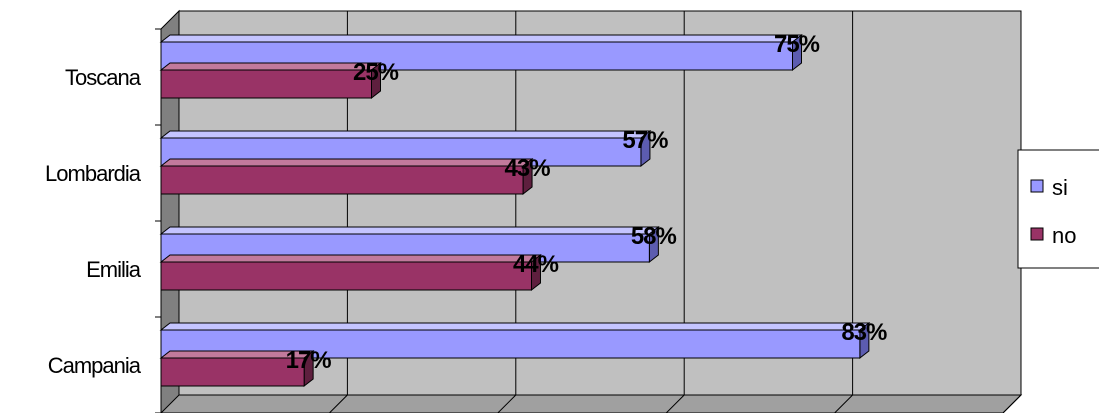 The image size is (1099, 413). Describe the element at coordinates (645, 140) in the screenshot. I see `data-label-si: 57%` at that location.